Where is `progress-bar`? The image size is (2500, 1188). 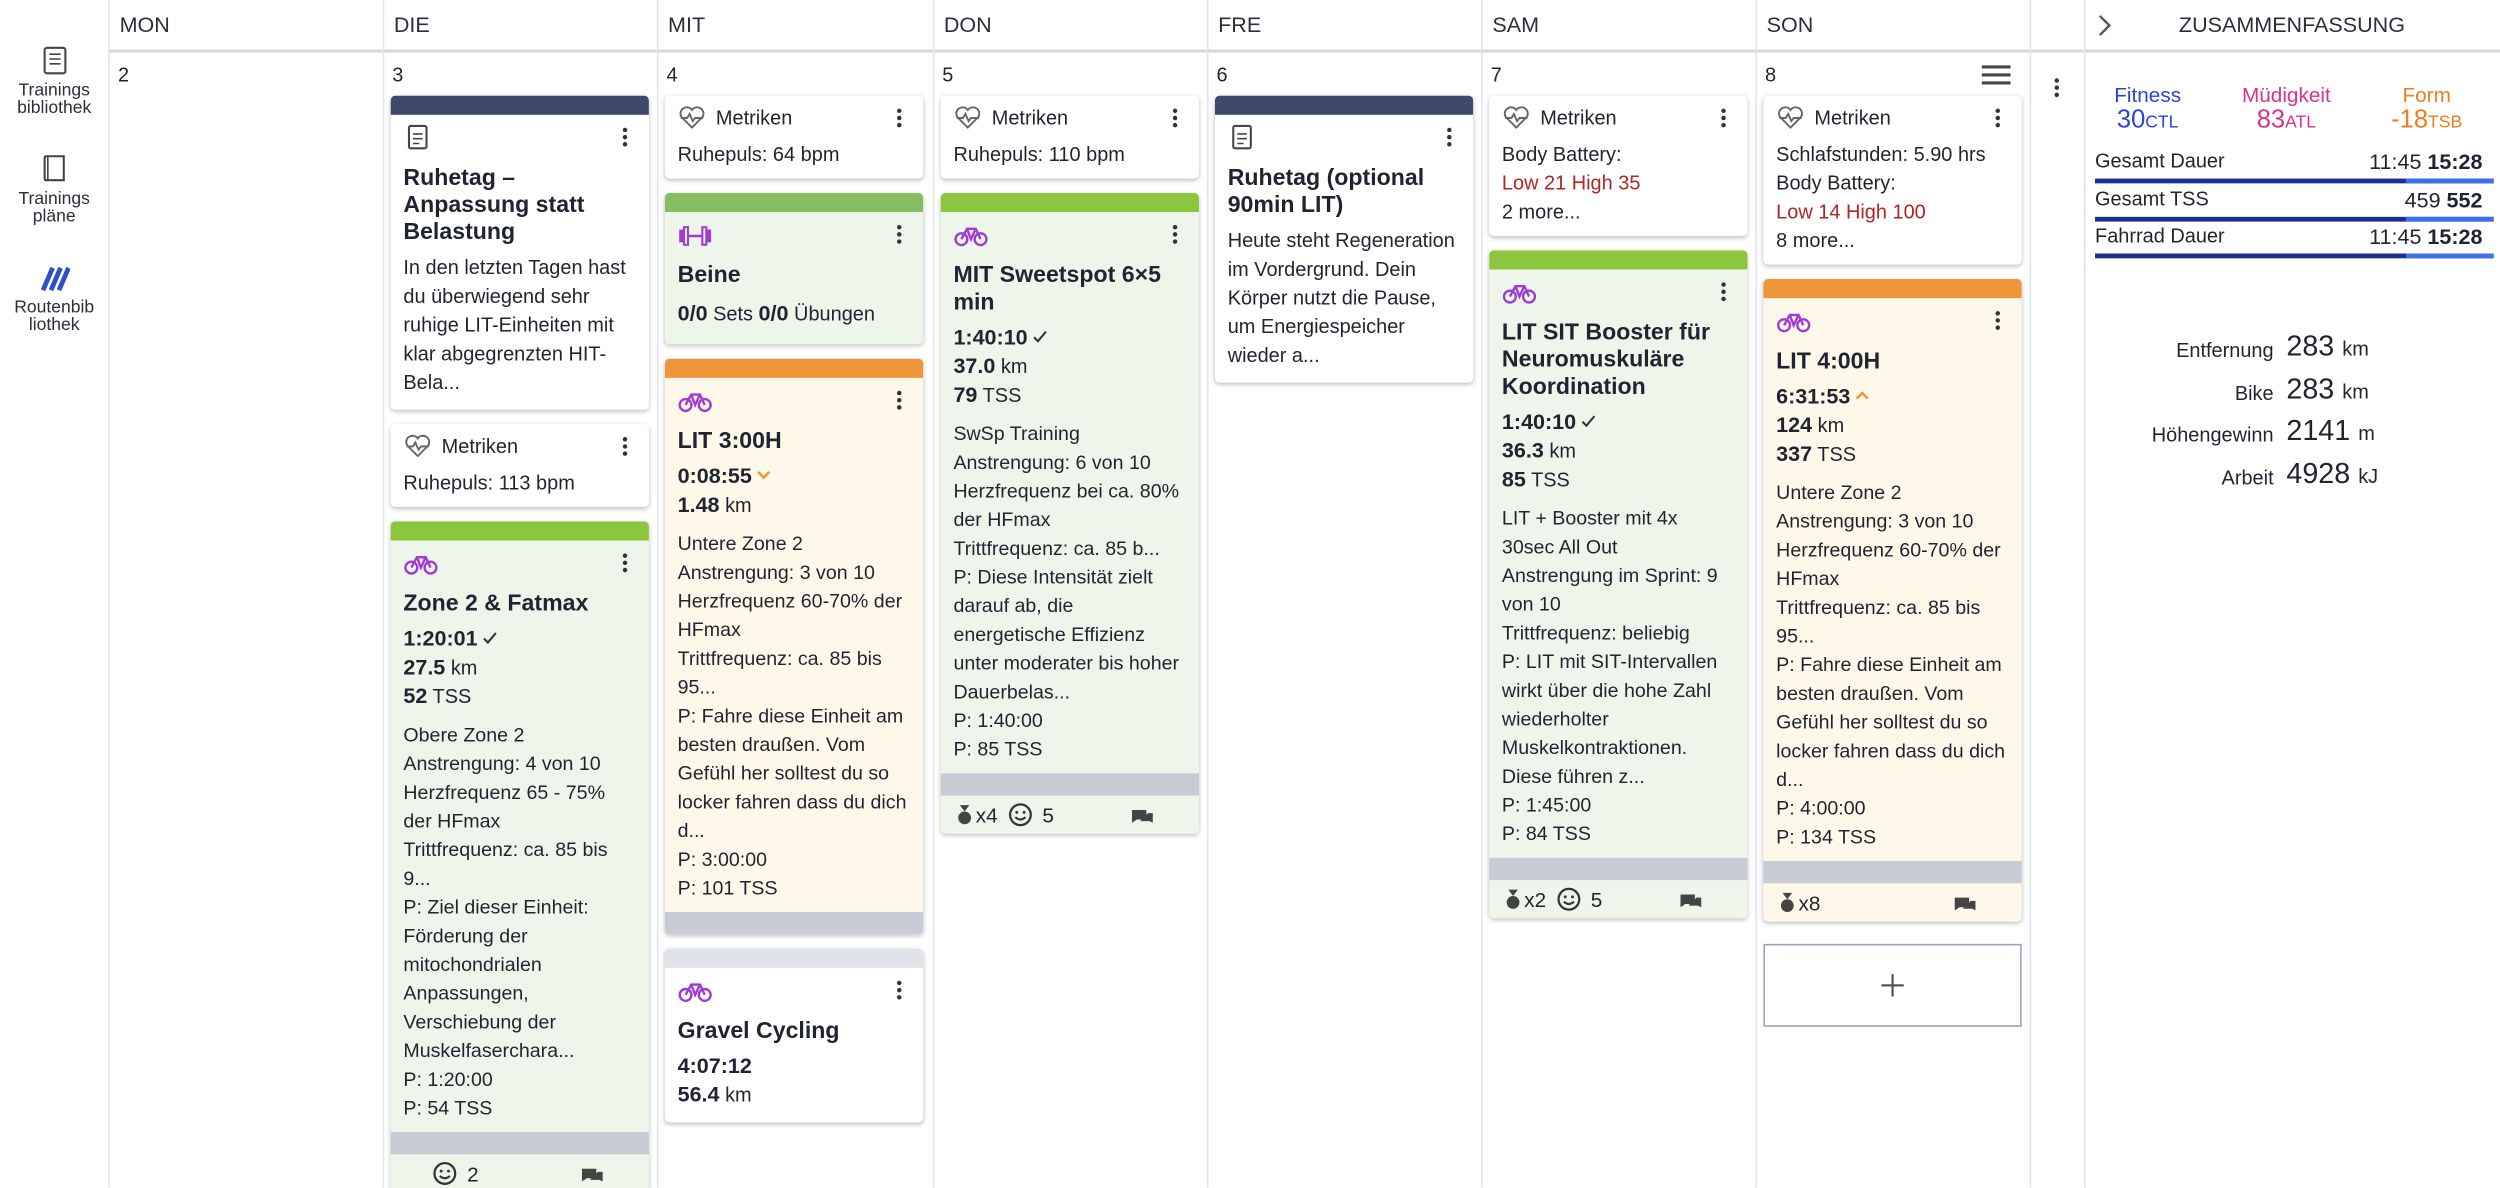
progress-bar is located at coordinates (2294, 218).